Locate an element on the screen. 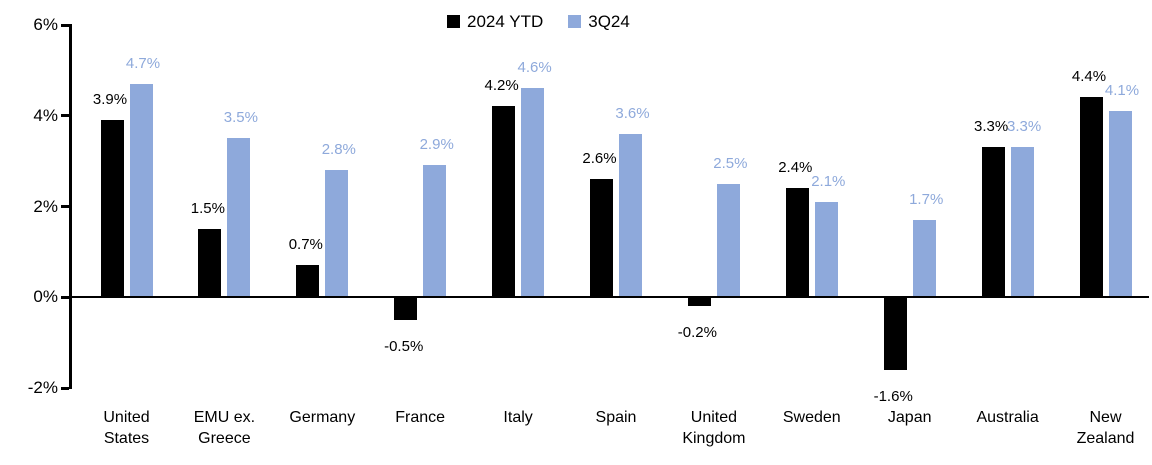  value-label-3q24-united-states: 4.7% is located at coordinates (143, 63).